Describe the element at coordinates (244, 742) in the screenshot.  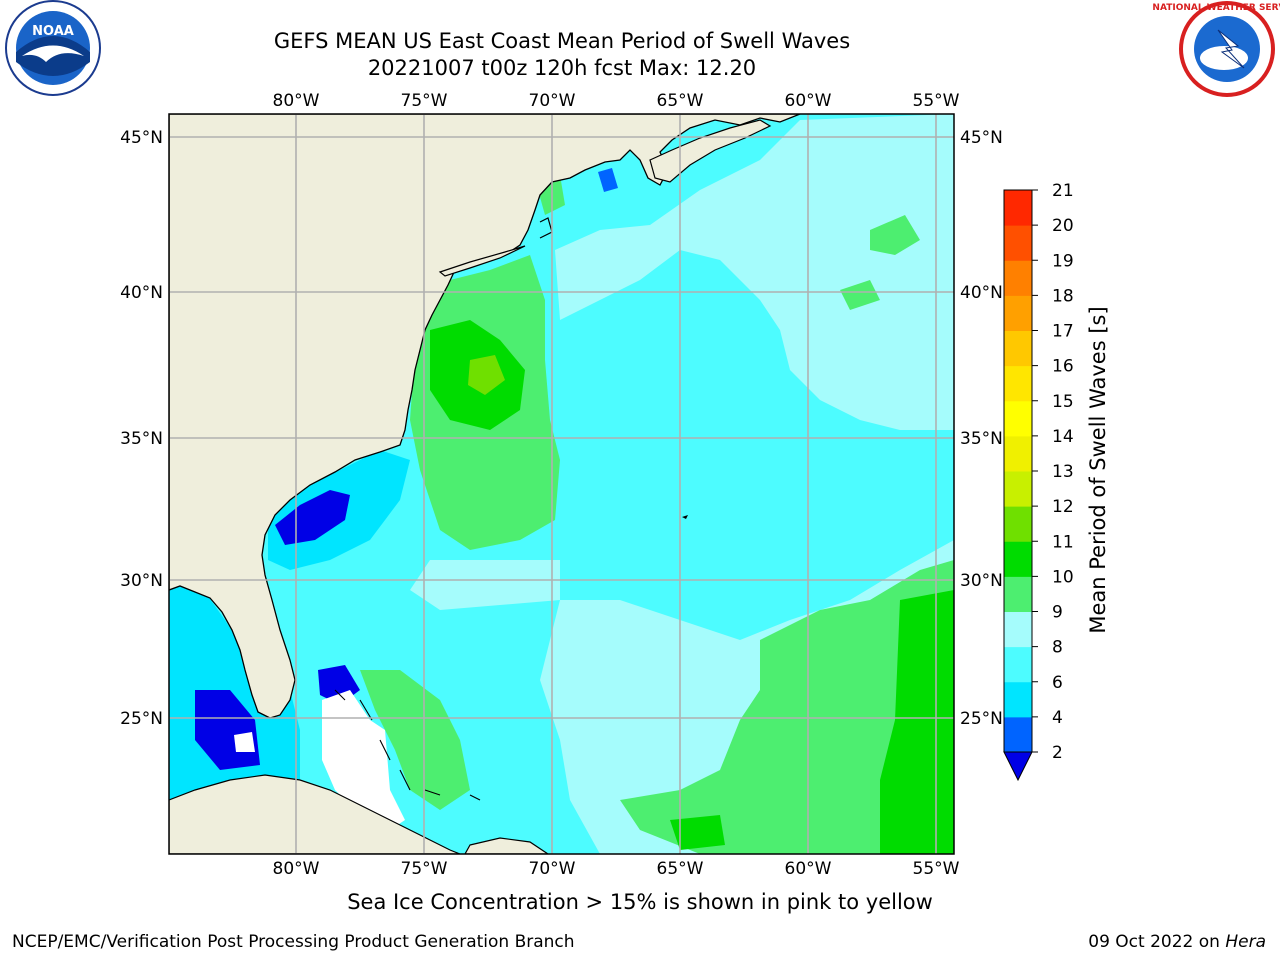
I see `no-data-gulf` at that location.